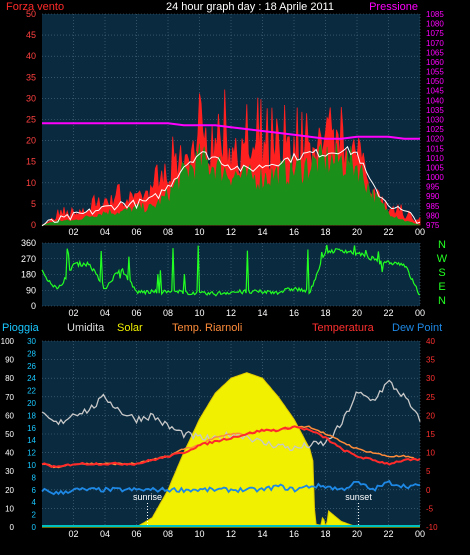 This screenshot has width=470, height=555. What do you see at coordinates (325, 313) in the screenshot?
I see `mid-x-tick: 18` at bounding box center [325, 313].